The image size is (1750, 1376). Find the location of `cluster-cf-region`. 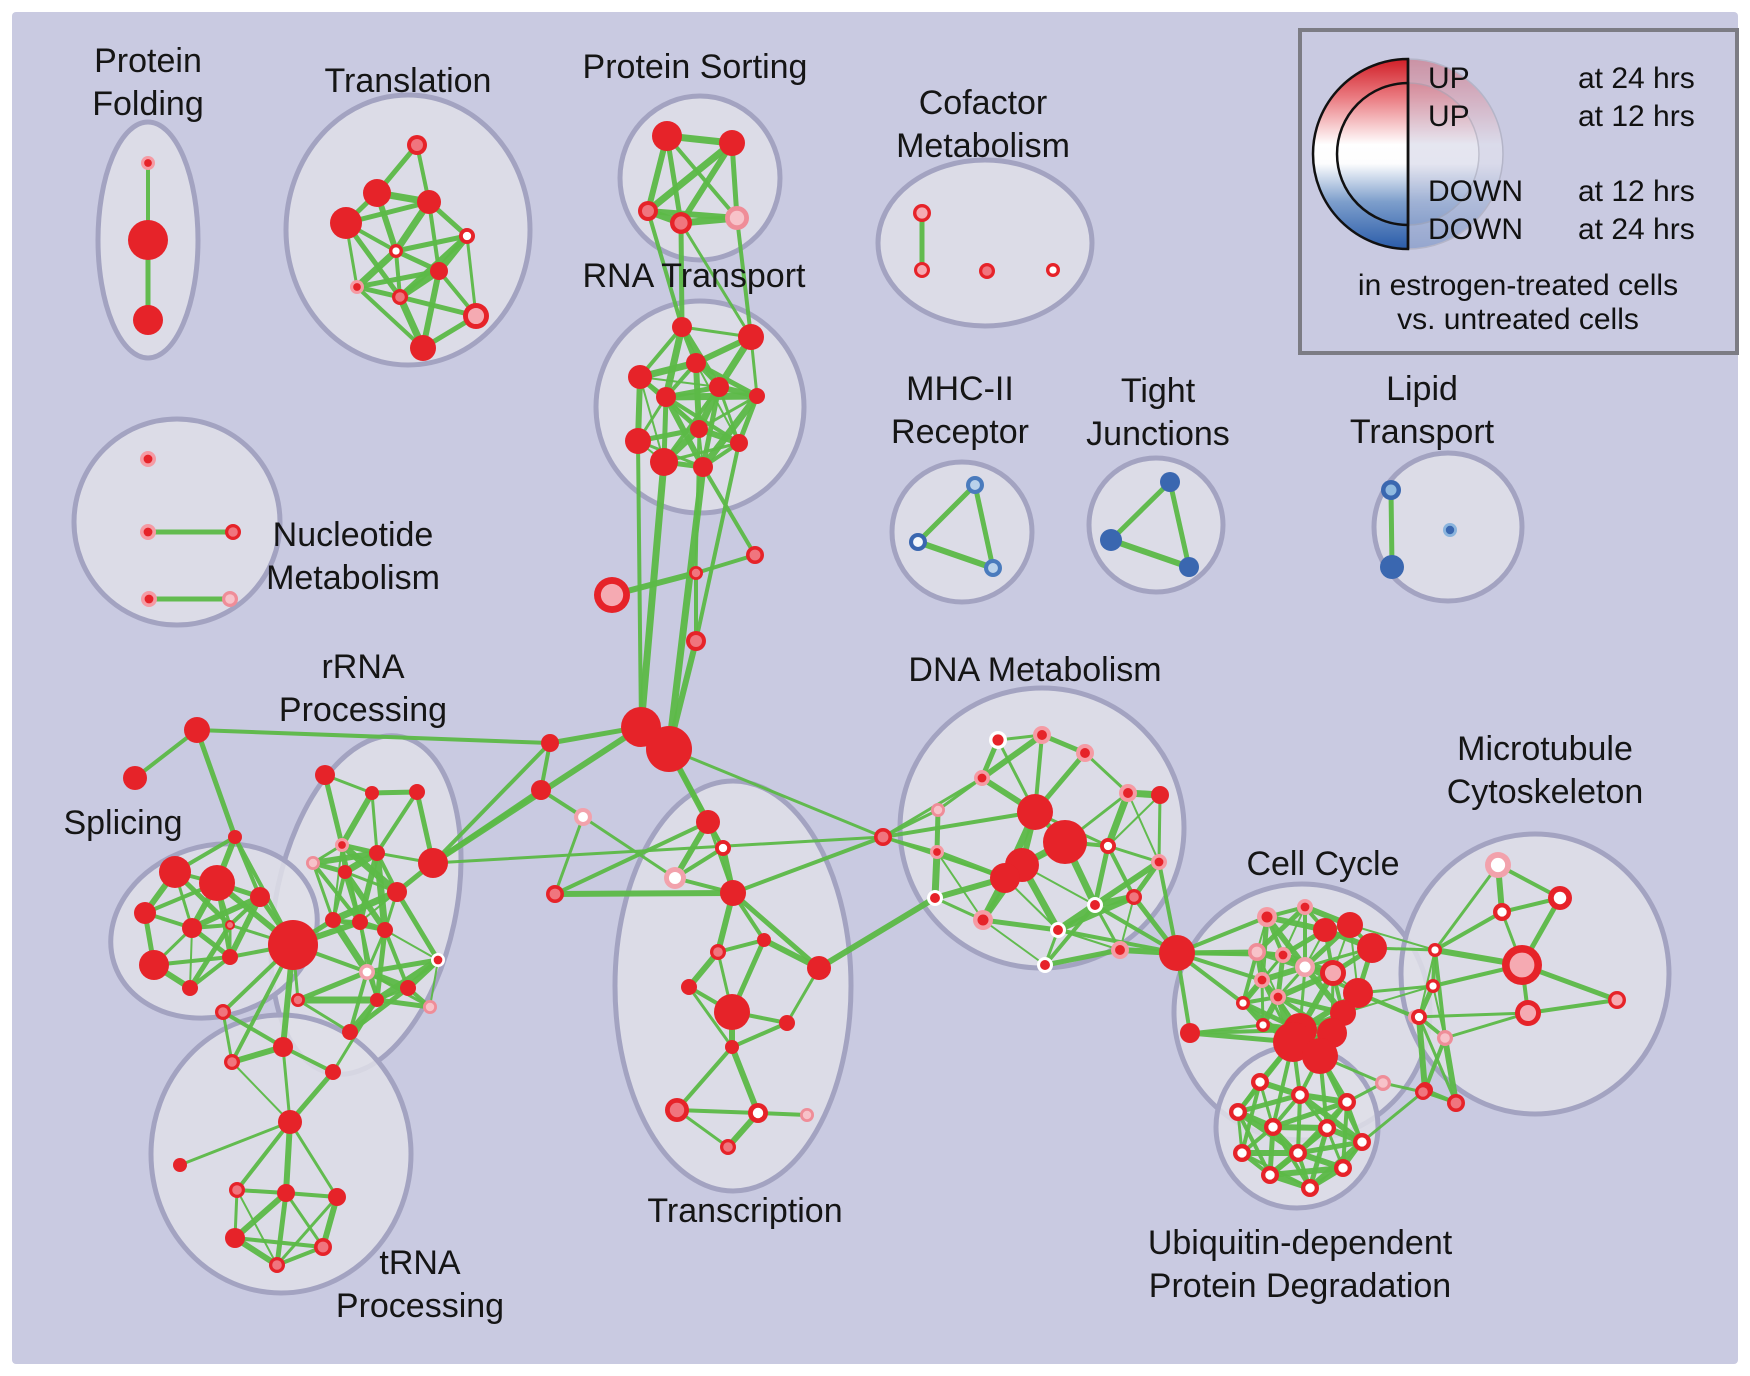

cluster-cf-region is located at coordinates (985, 243).